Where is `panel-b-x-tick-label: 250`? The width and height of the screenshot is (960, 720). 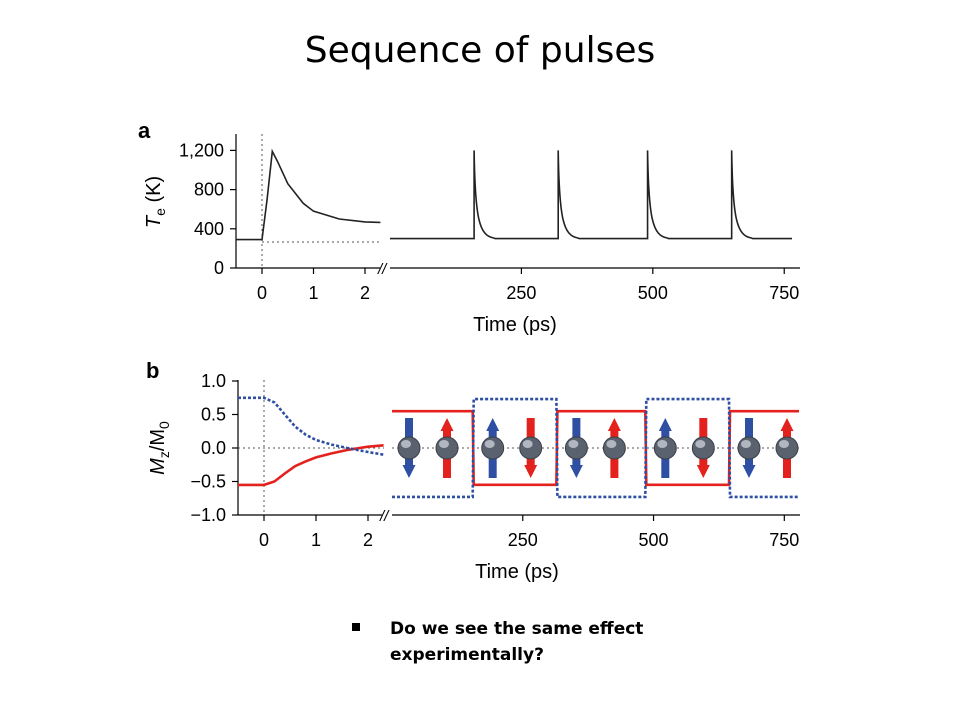
panel-b-x-tick-label: 250 is located at coordinates (523, 540).